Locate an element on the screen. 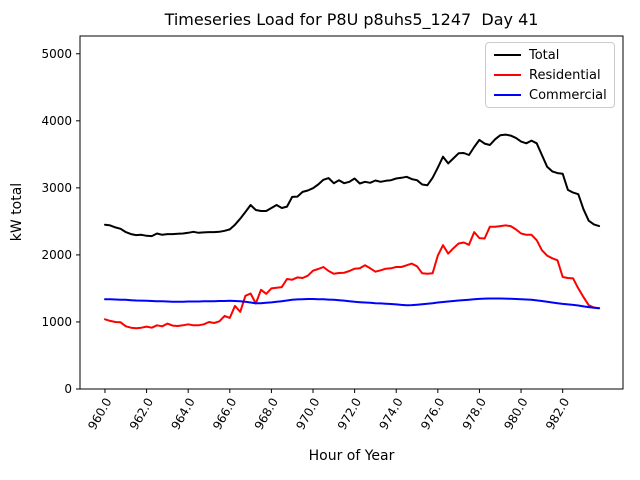 The height and width of the screenshot is (480, 640). legend-label: Residential is located at coordinates (565, 75).